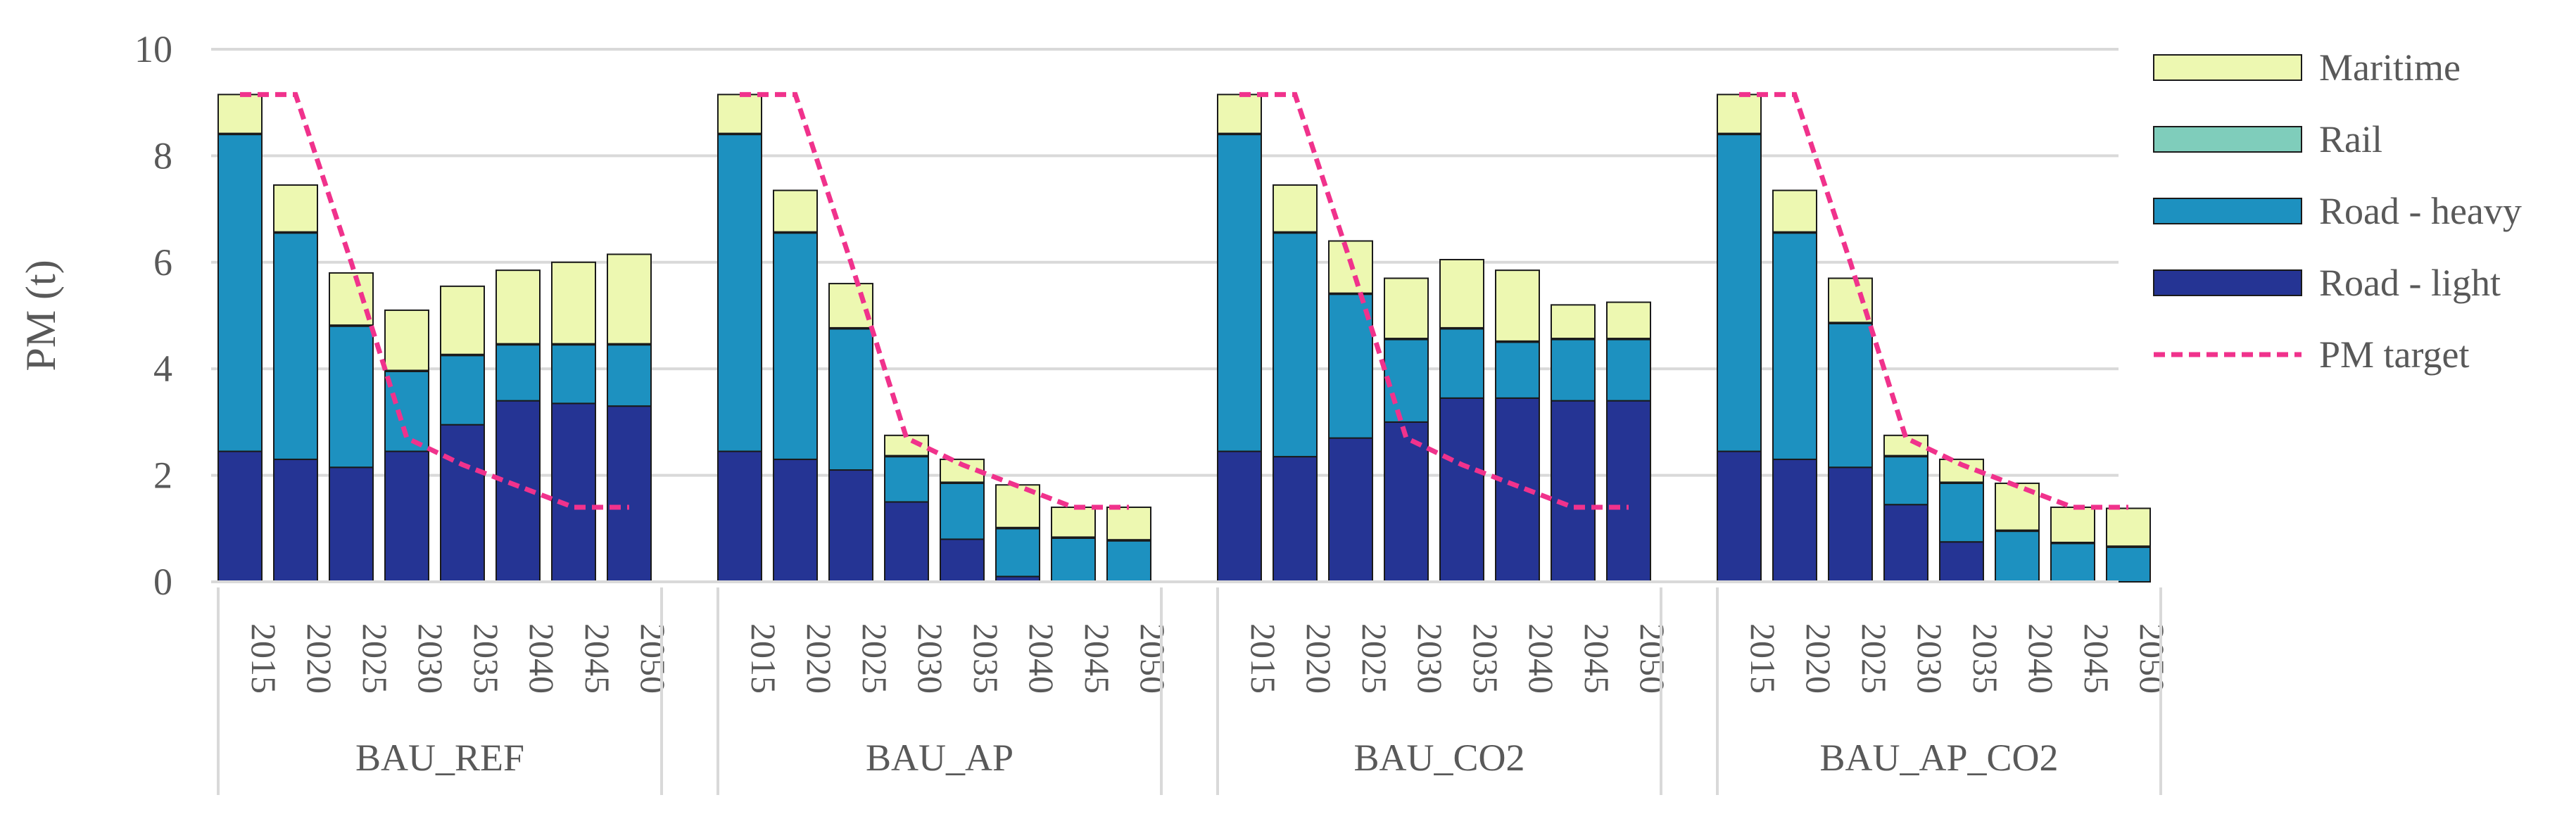 Image resolution: width=2576 pixels, height=814 pixels. What do you see at coordinates (573, 303) in the screenshot?
I see `bar-BAU_REF-2045-maritime` at bounding box center [573, 303].